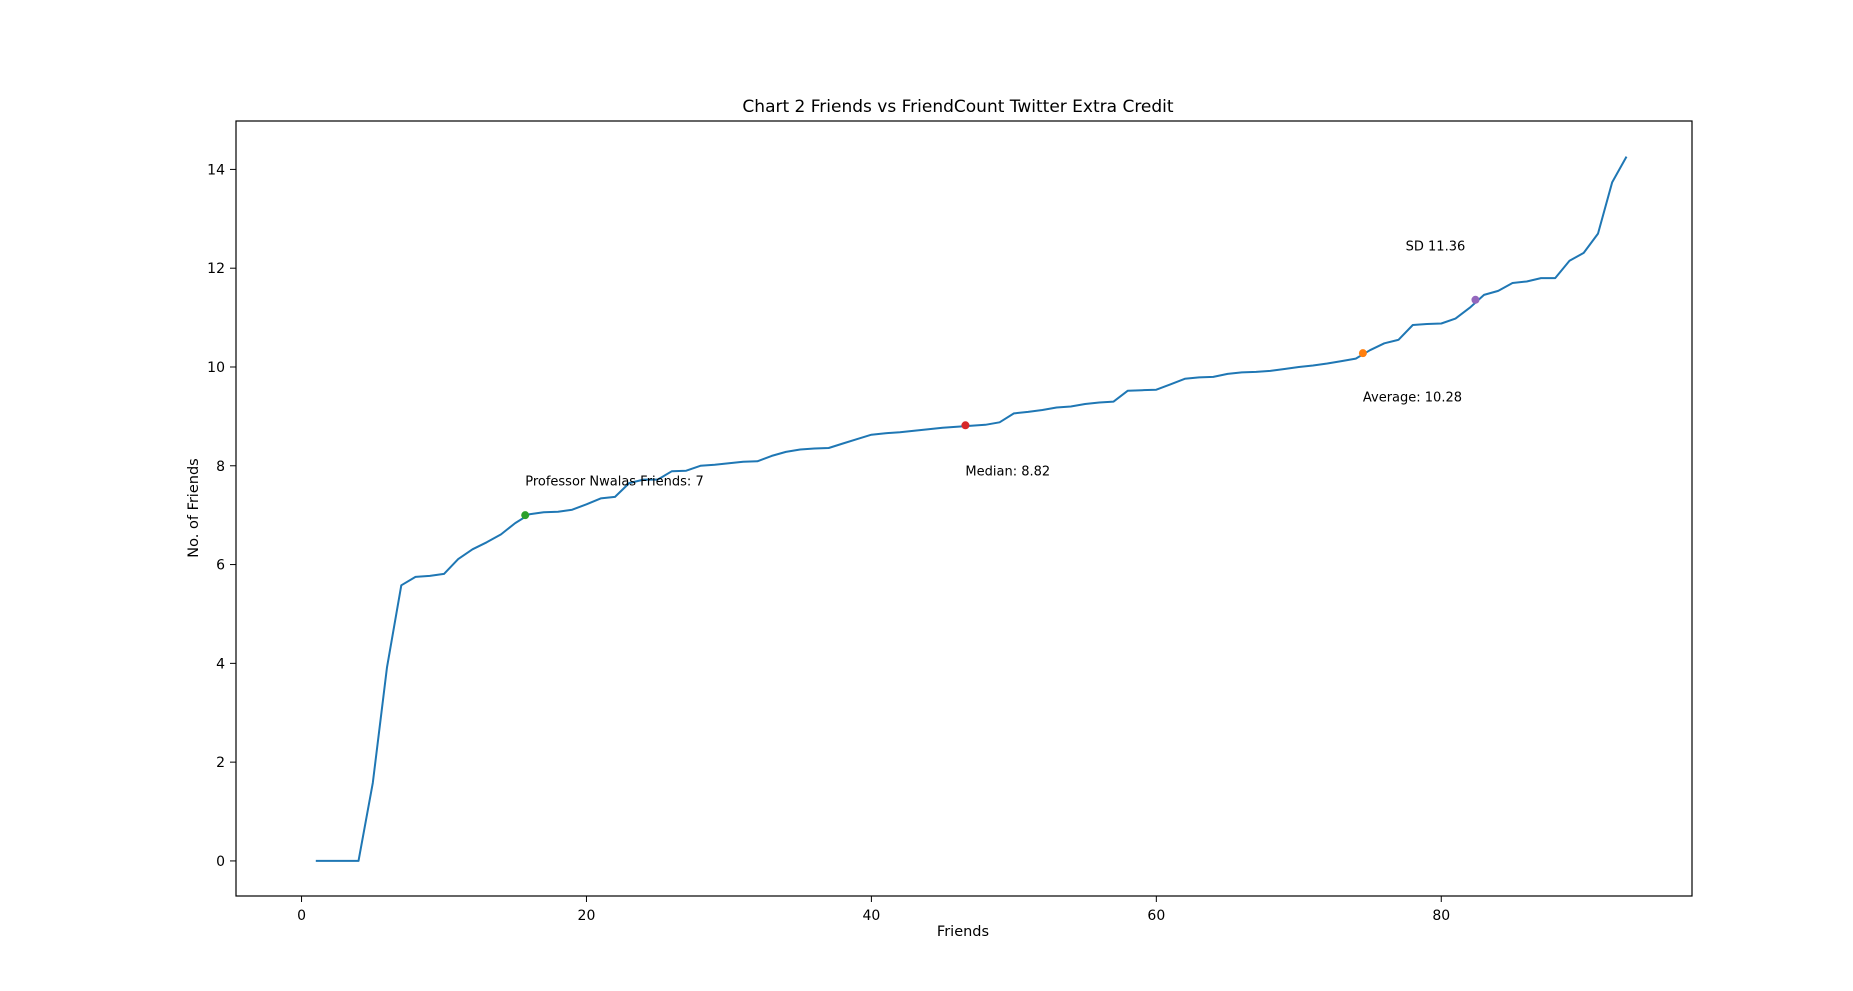 The width and height of the screenshot is (1853, 991). I want to click on x-tick-label: 20, so click(587, 916).